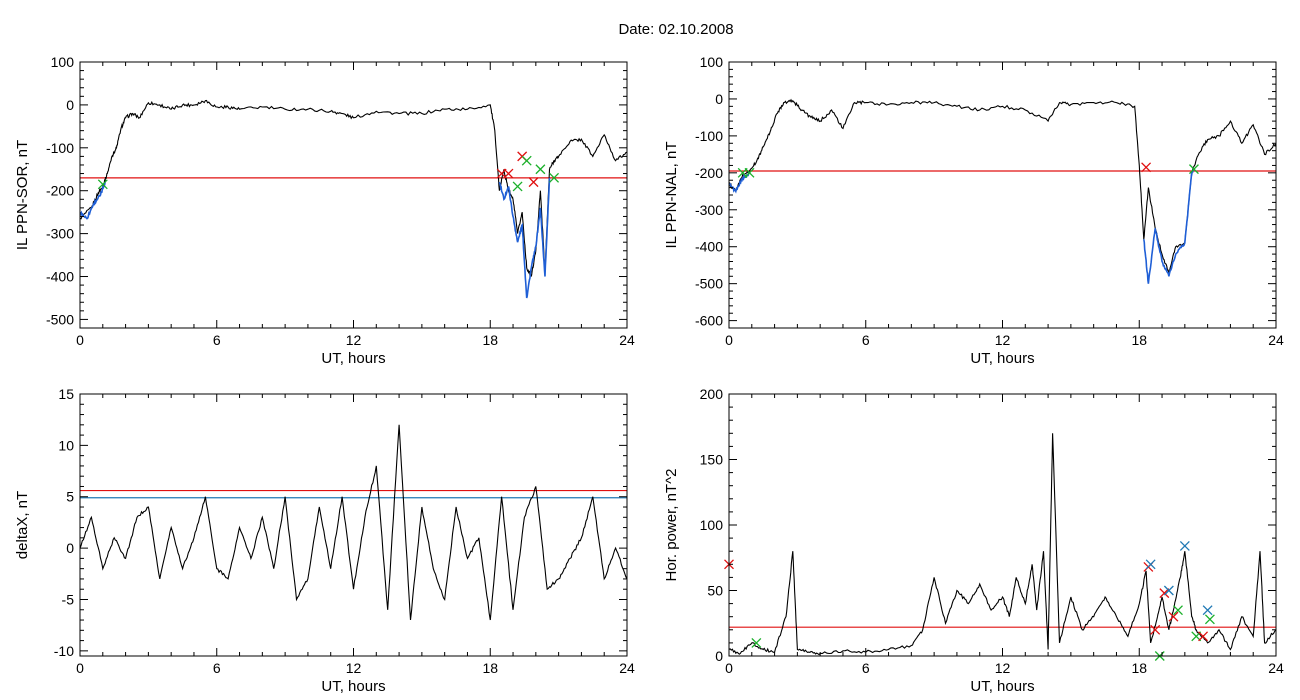 This screenshot has height=700, width=1300. Describe the element at coordinates (22, 195) in the screenshot. I see `y-axis-label: IL PPN-SOR, nT` at that location.